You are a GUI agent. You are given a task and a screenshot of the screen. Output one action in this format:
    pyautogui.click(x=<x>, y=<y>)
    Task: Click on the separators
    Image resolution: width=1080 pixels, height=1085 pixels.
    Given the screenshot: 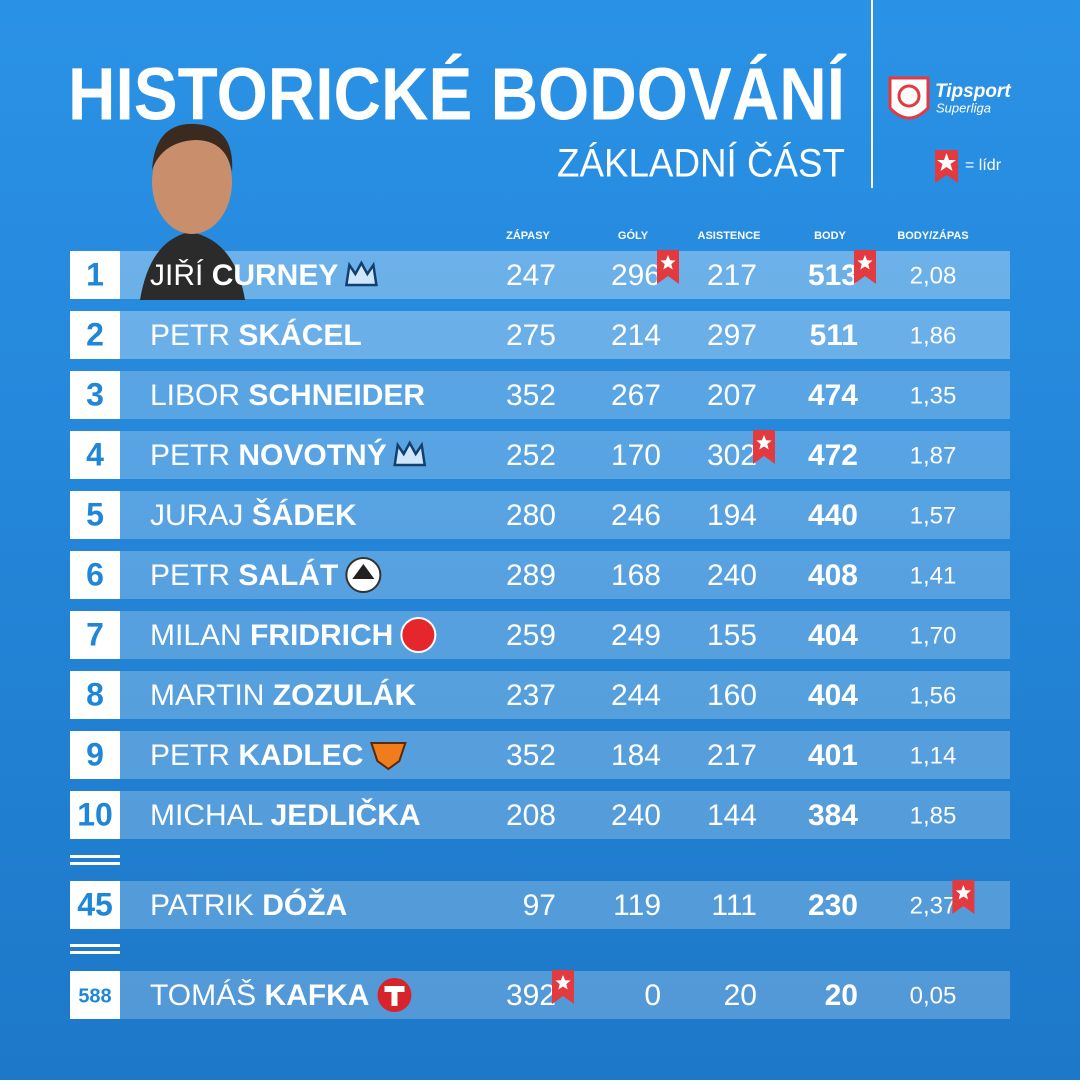 What is the action you would take?
    pyautogui.click(x=95, y=904)
    